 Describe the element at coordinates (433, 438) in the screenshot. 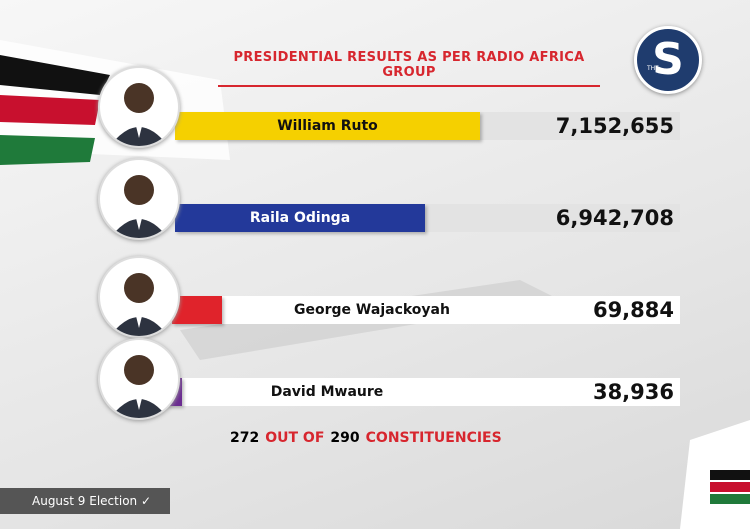

I see `unit: CONSTITUENCIES` at that location.